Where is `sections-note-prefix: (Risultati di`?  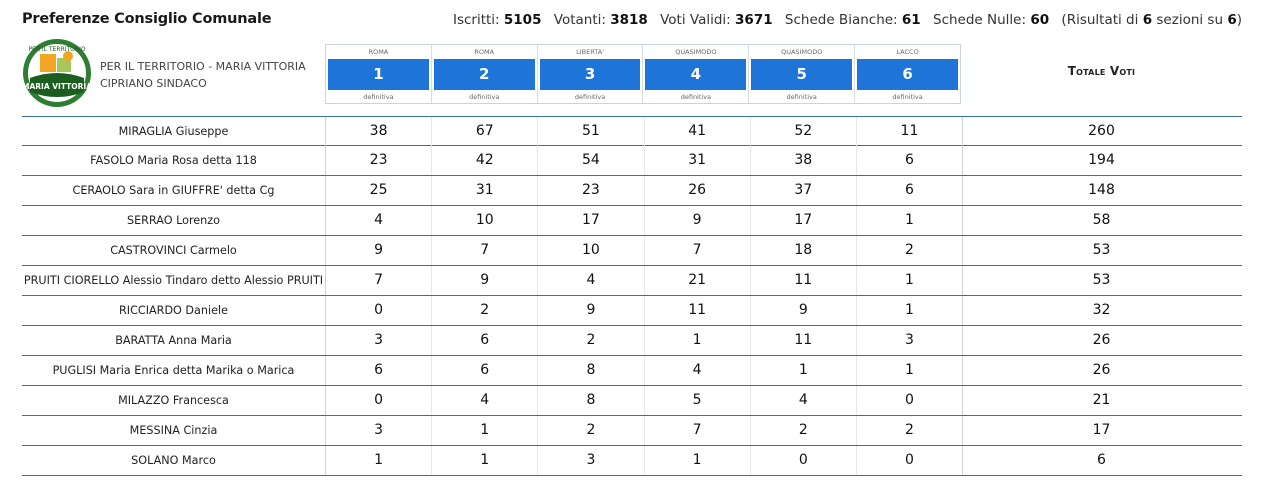 sections-note-prefix: (Risultati di is located at coordinates (1100, 20).